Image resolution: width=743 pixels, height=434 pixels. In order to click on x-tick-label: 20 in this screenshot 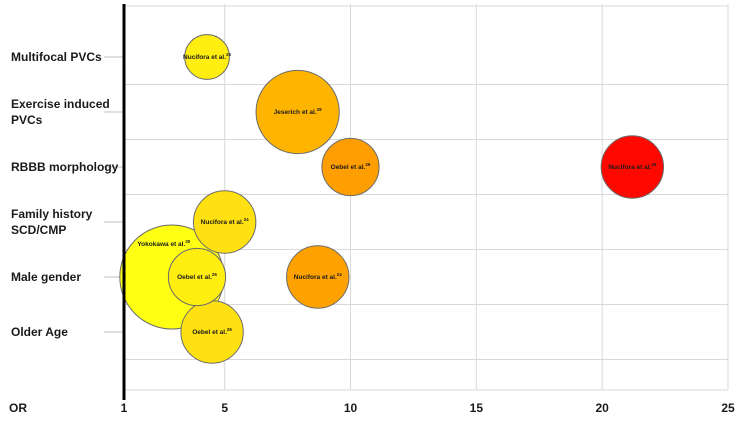, I will do `click(602, 408)`.